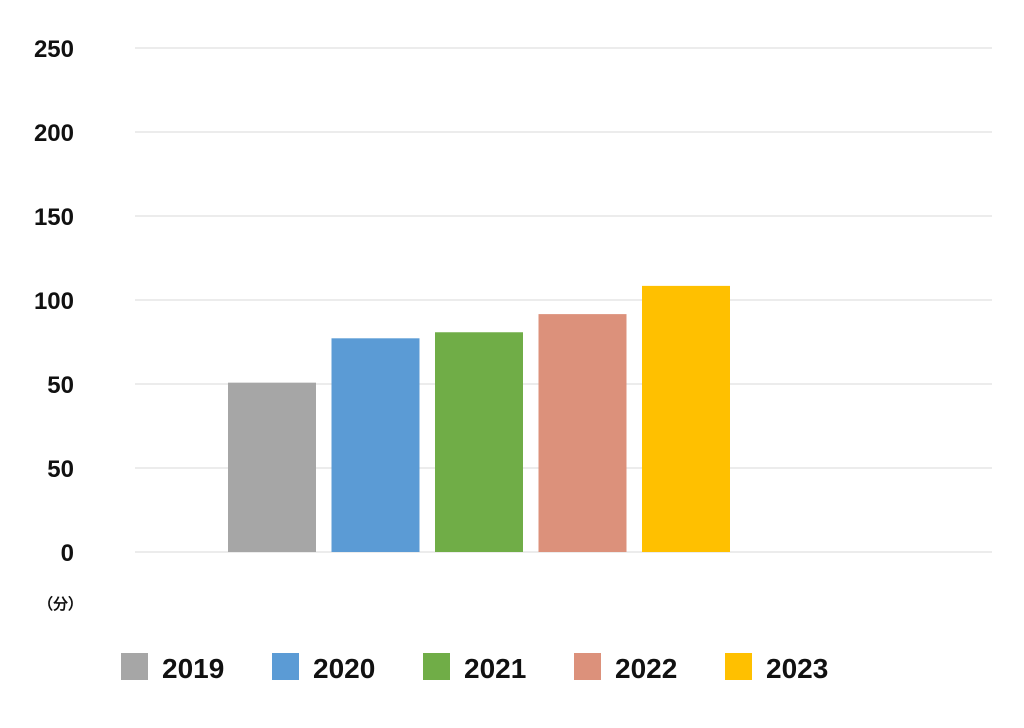 Image resolution: width=1024 pixels, height=728 pixels. What do you see at coordinates (285, 666) in the screenshot?
I see `legend-swatch-2020` at bounding box center [285, 666].